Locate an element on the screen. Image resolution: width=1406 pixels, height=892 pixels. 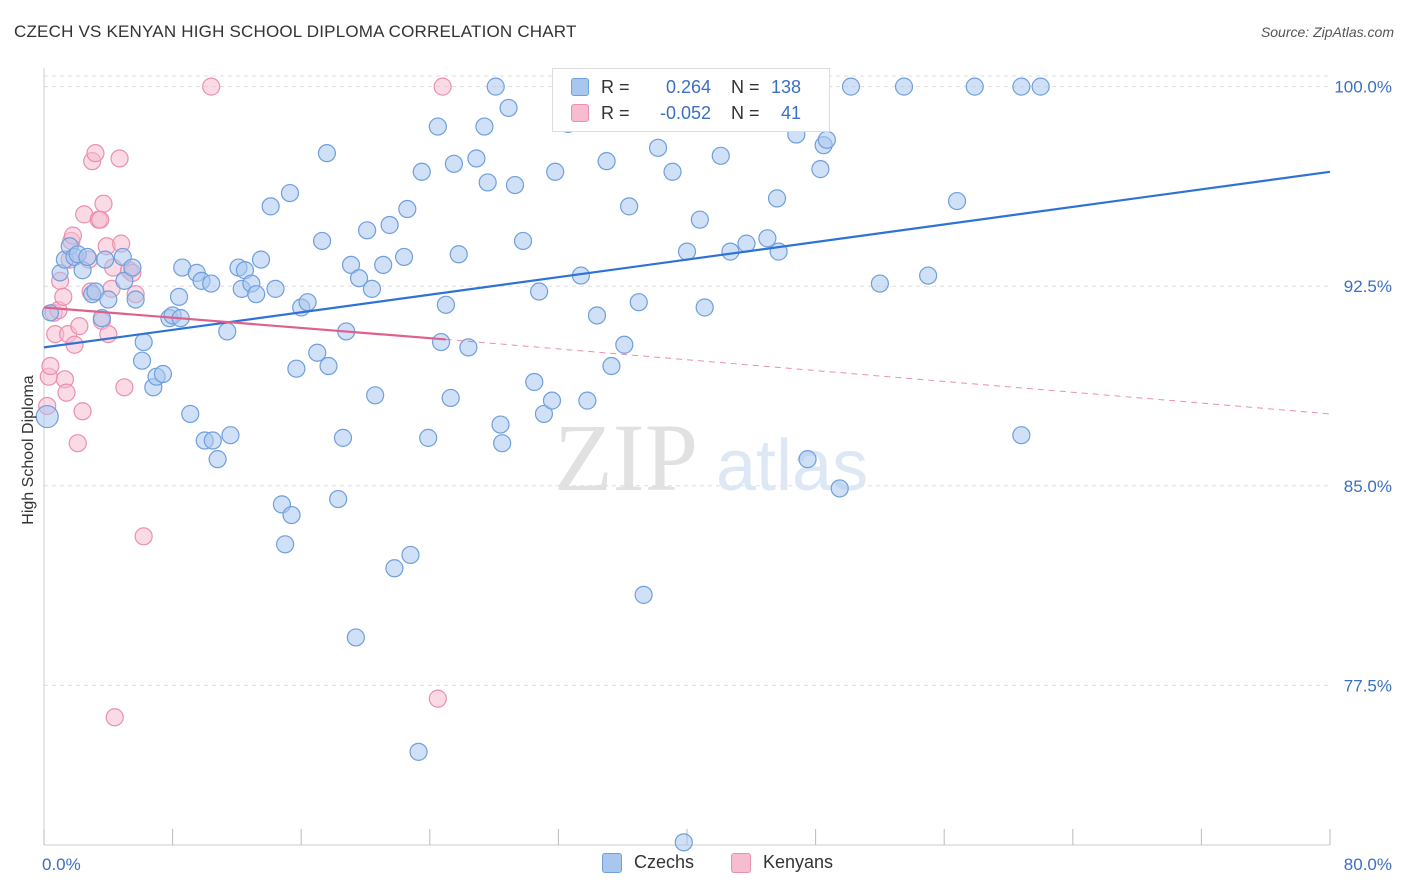
legend-label-czechs: Czechs is located at coordinates (664, 862).